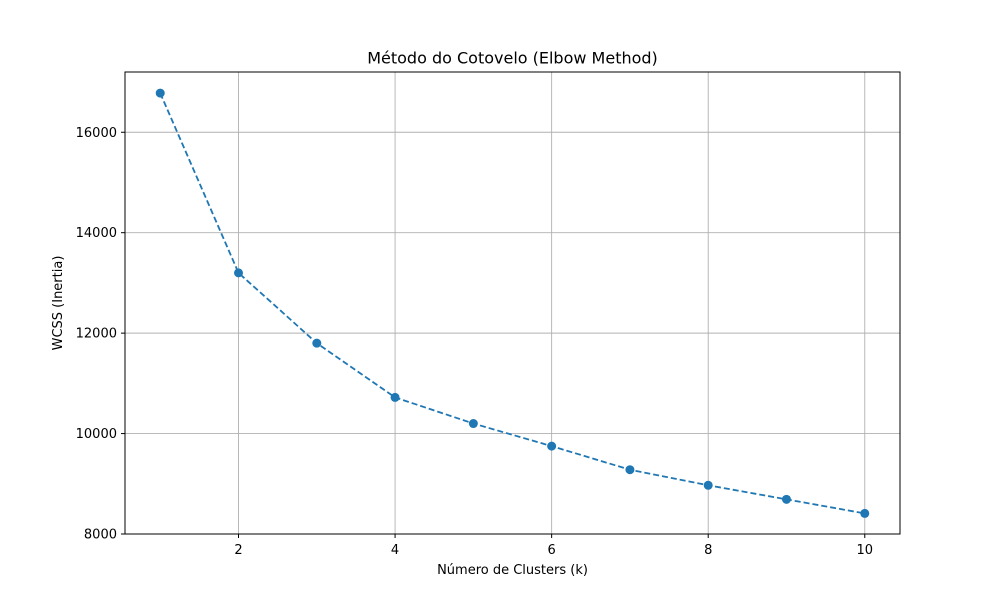  I want to click on y-tick-label: 8000, so click(100, 535).